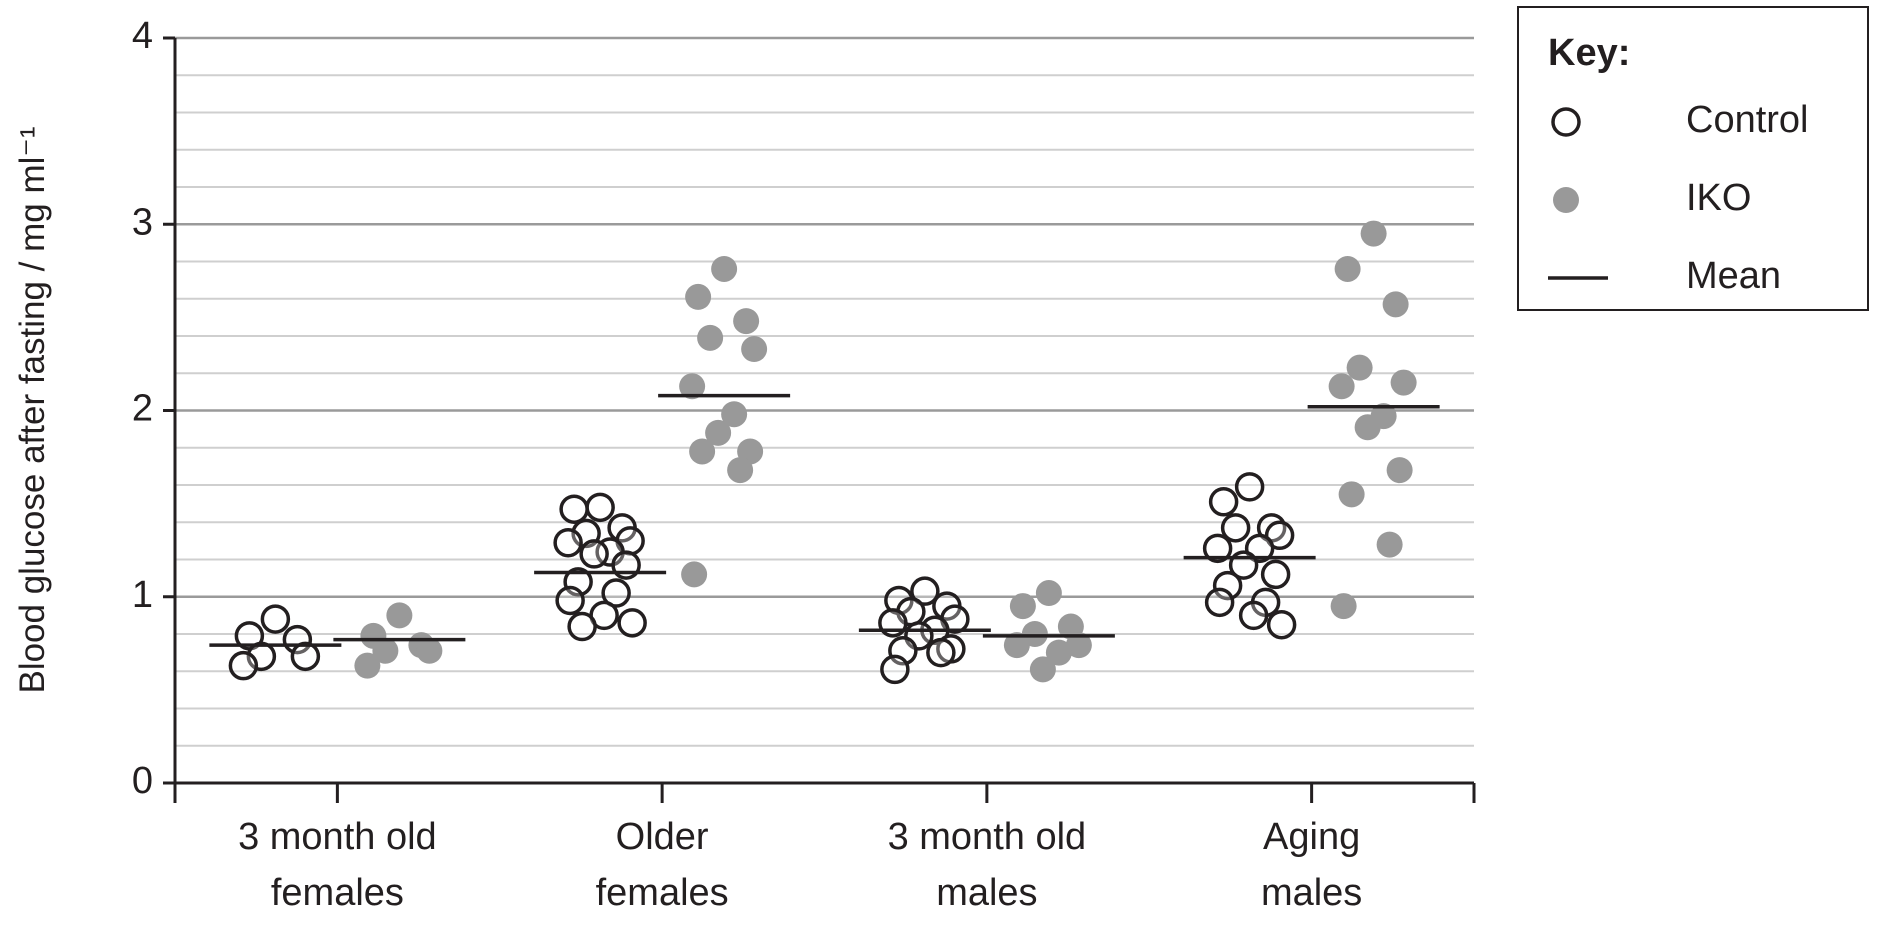  Describe the element at coordinates (32, 409) in the screenshot. I see `y-axis-label: Blood glucose after fasting / mg ml⁻¹` at that location.